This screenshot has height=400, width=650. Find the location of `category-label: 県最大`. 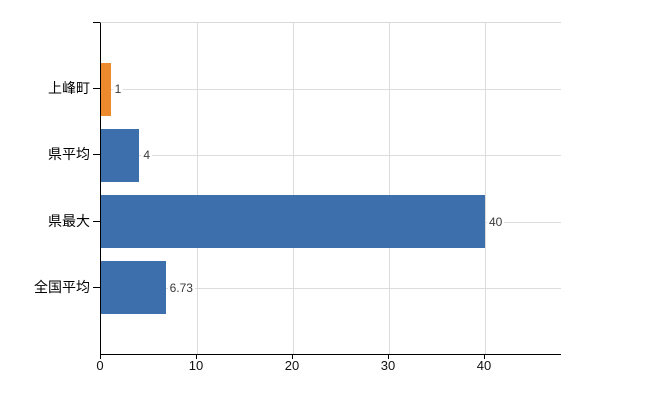

category-label: 県最大 is located at coordinates (69, 220).